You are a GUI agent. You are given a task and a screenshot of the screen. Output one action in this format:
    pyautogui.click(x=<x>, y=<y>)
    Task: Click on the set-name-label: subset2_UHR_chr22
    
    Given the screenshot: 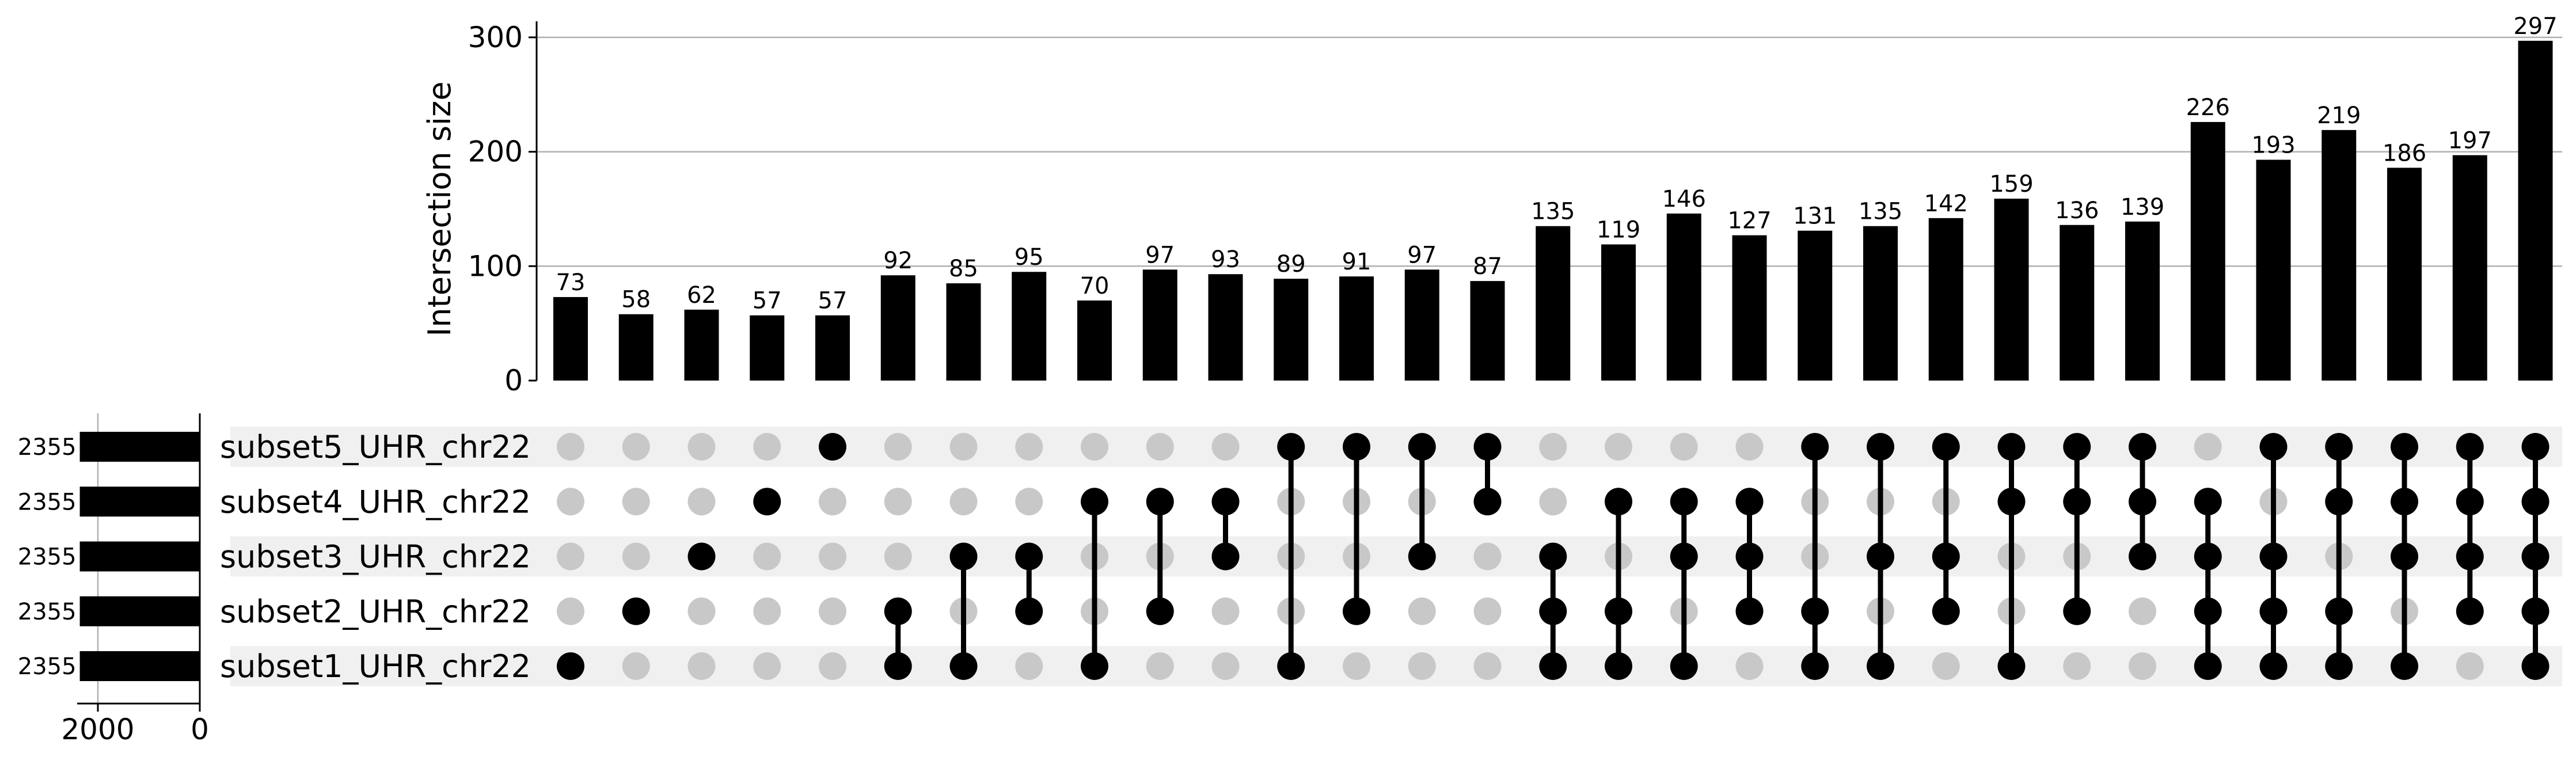 What is the action you would take?
    pyautogui.click(x=376, y=612)
    